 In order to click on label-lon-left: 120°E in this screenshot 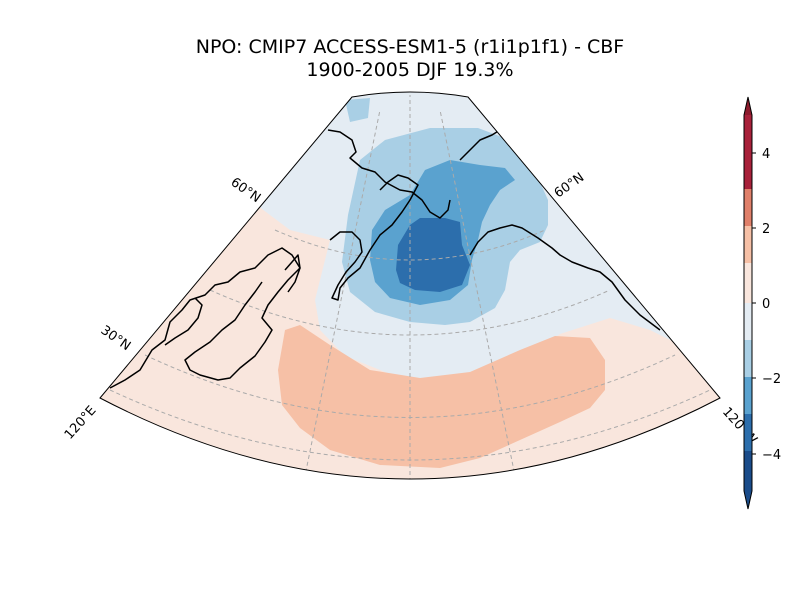, I will do `click(81, 422)`.